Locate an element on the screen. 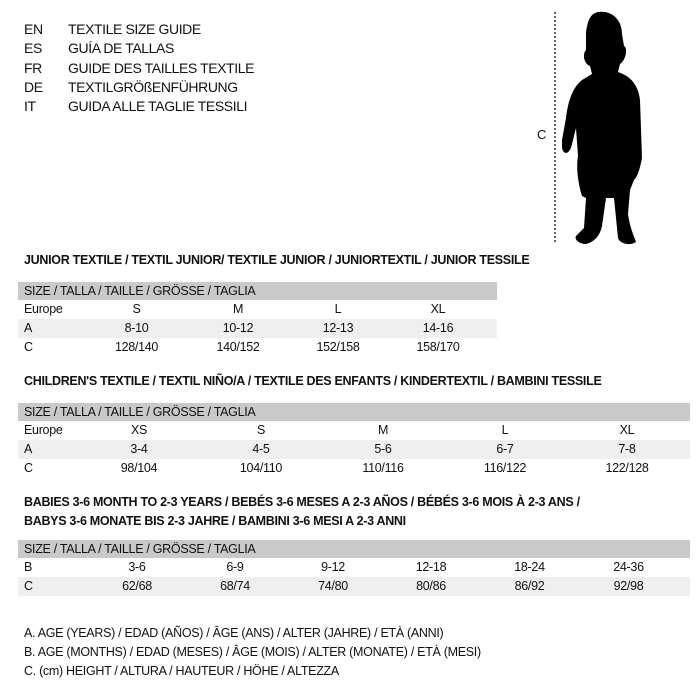 This screenshot has width=700, height=700. cell: 7-8 is located at coordinates (627, 449).